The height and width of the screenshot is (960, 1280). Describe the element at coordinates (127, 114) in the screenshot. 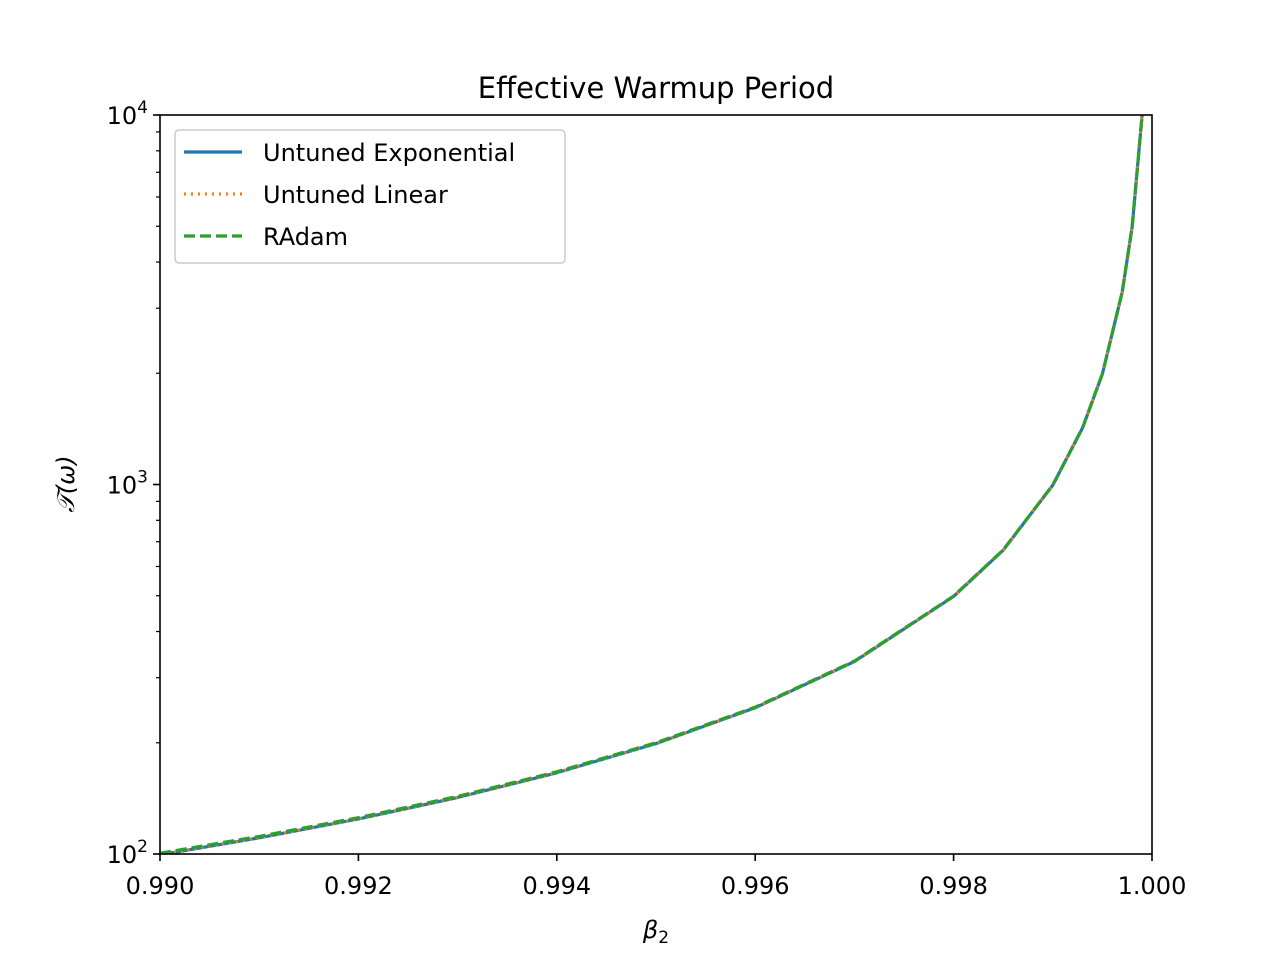

I see `y-tick-label: 10⁴` at that location.